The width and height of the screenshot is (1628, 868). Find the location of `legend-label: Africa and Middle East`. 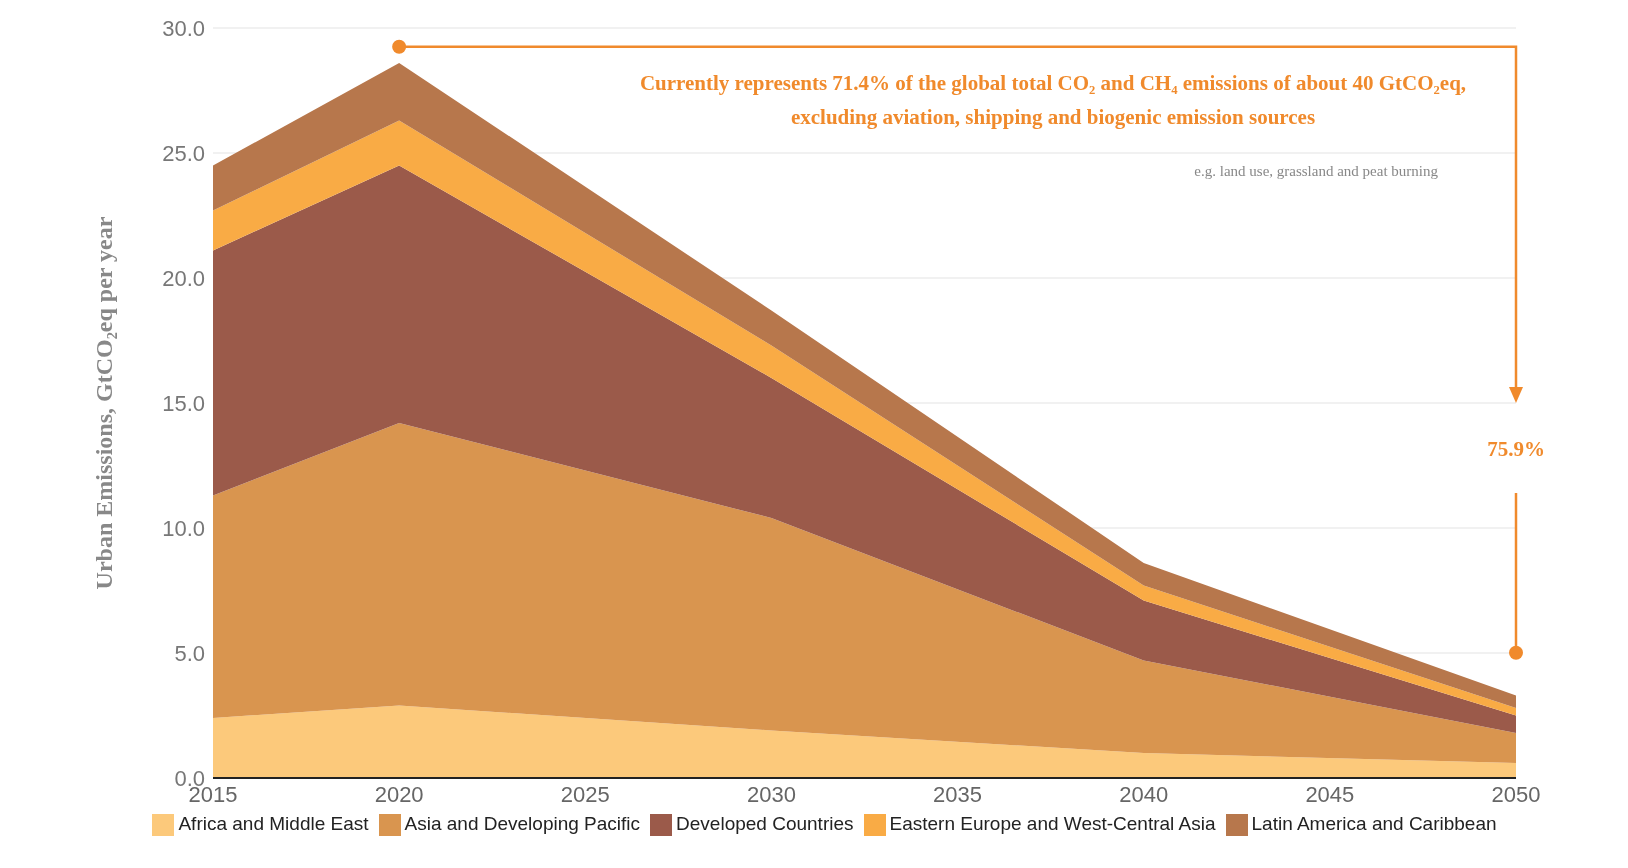

legend-label: Africa and Middle East is located at coordinates (273, 823).